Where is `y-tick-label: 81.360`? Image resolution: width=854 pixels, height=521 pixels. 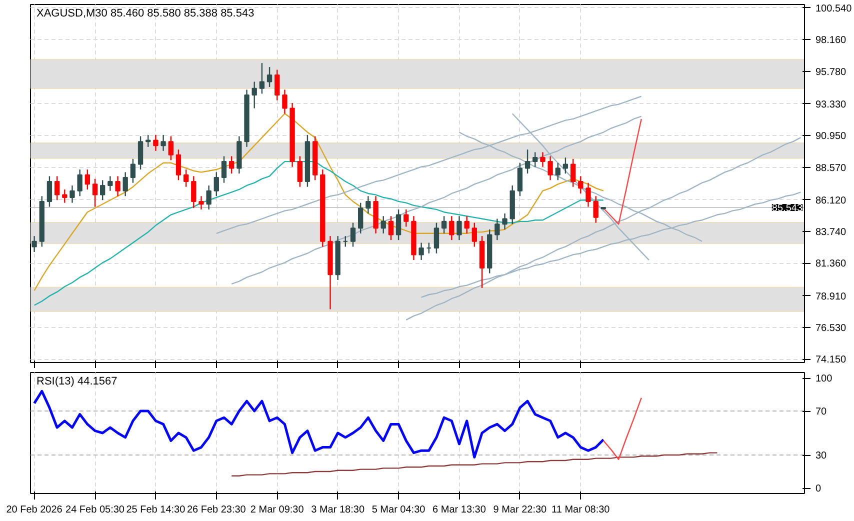
y-tick-label: 81.360 is located at coordinates (831, 264).